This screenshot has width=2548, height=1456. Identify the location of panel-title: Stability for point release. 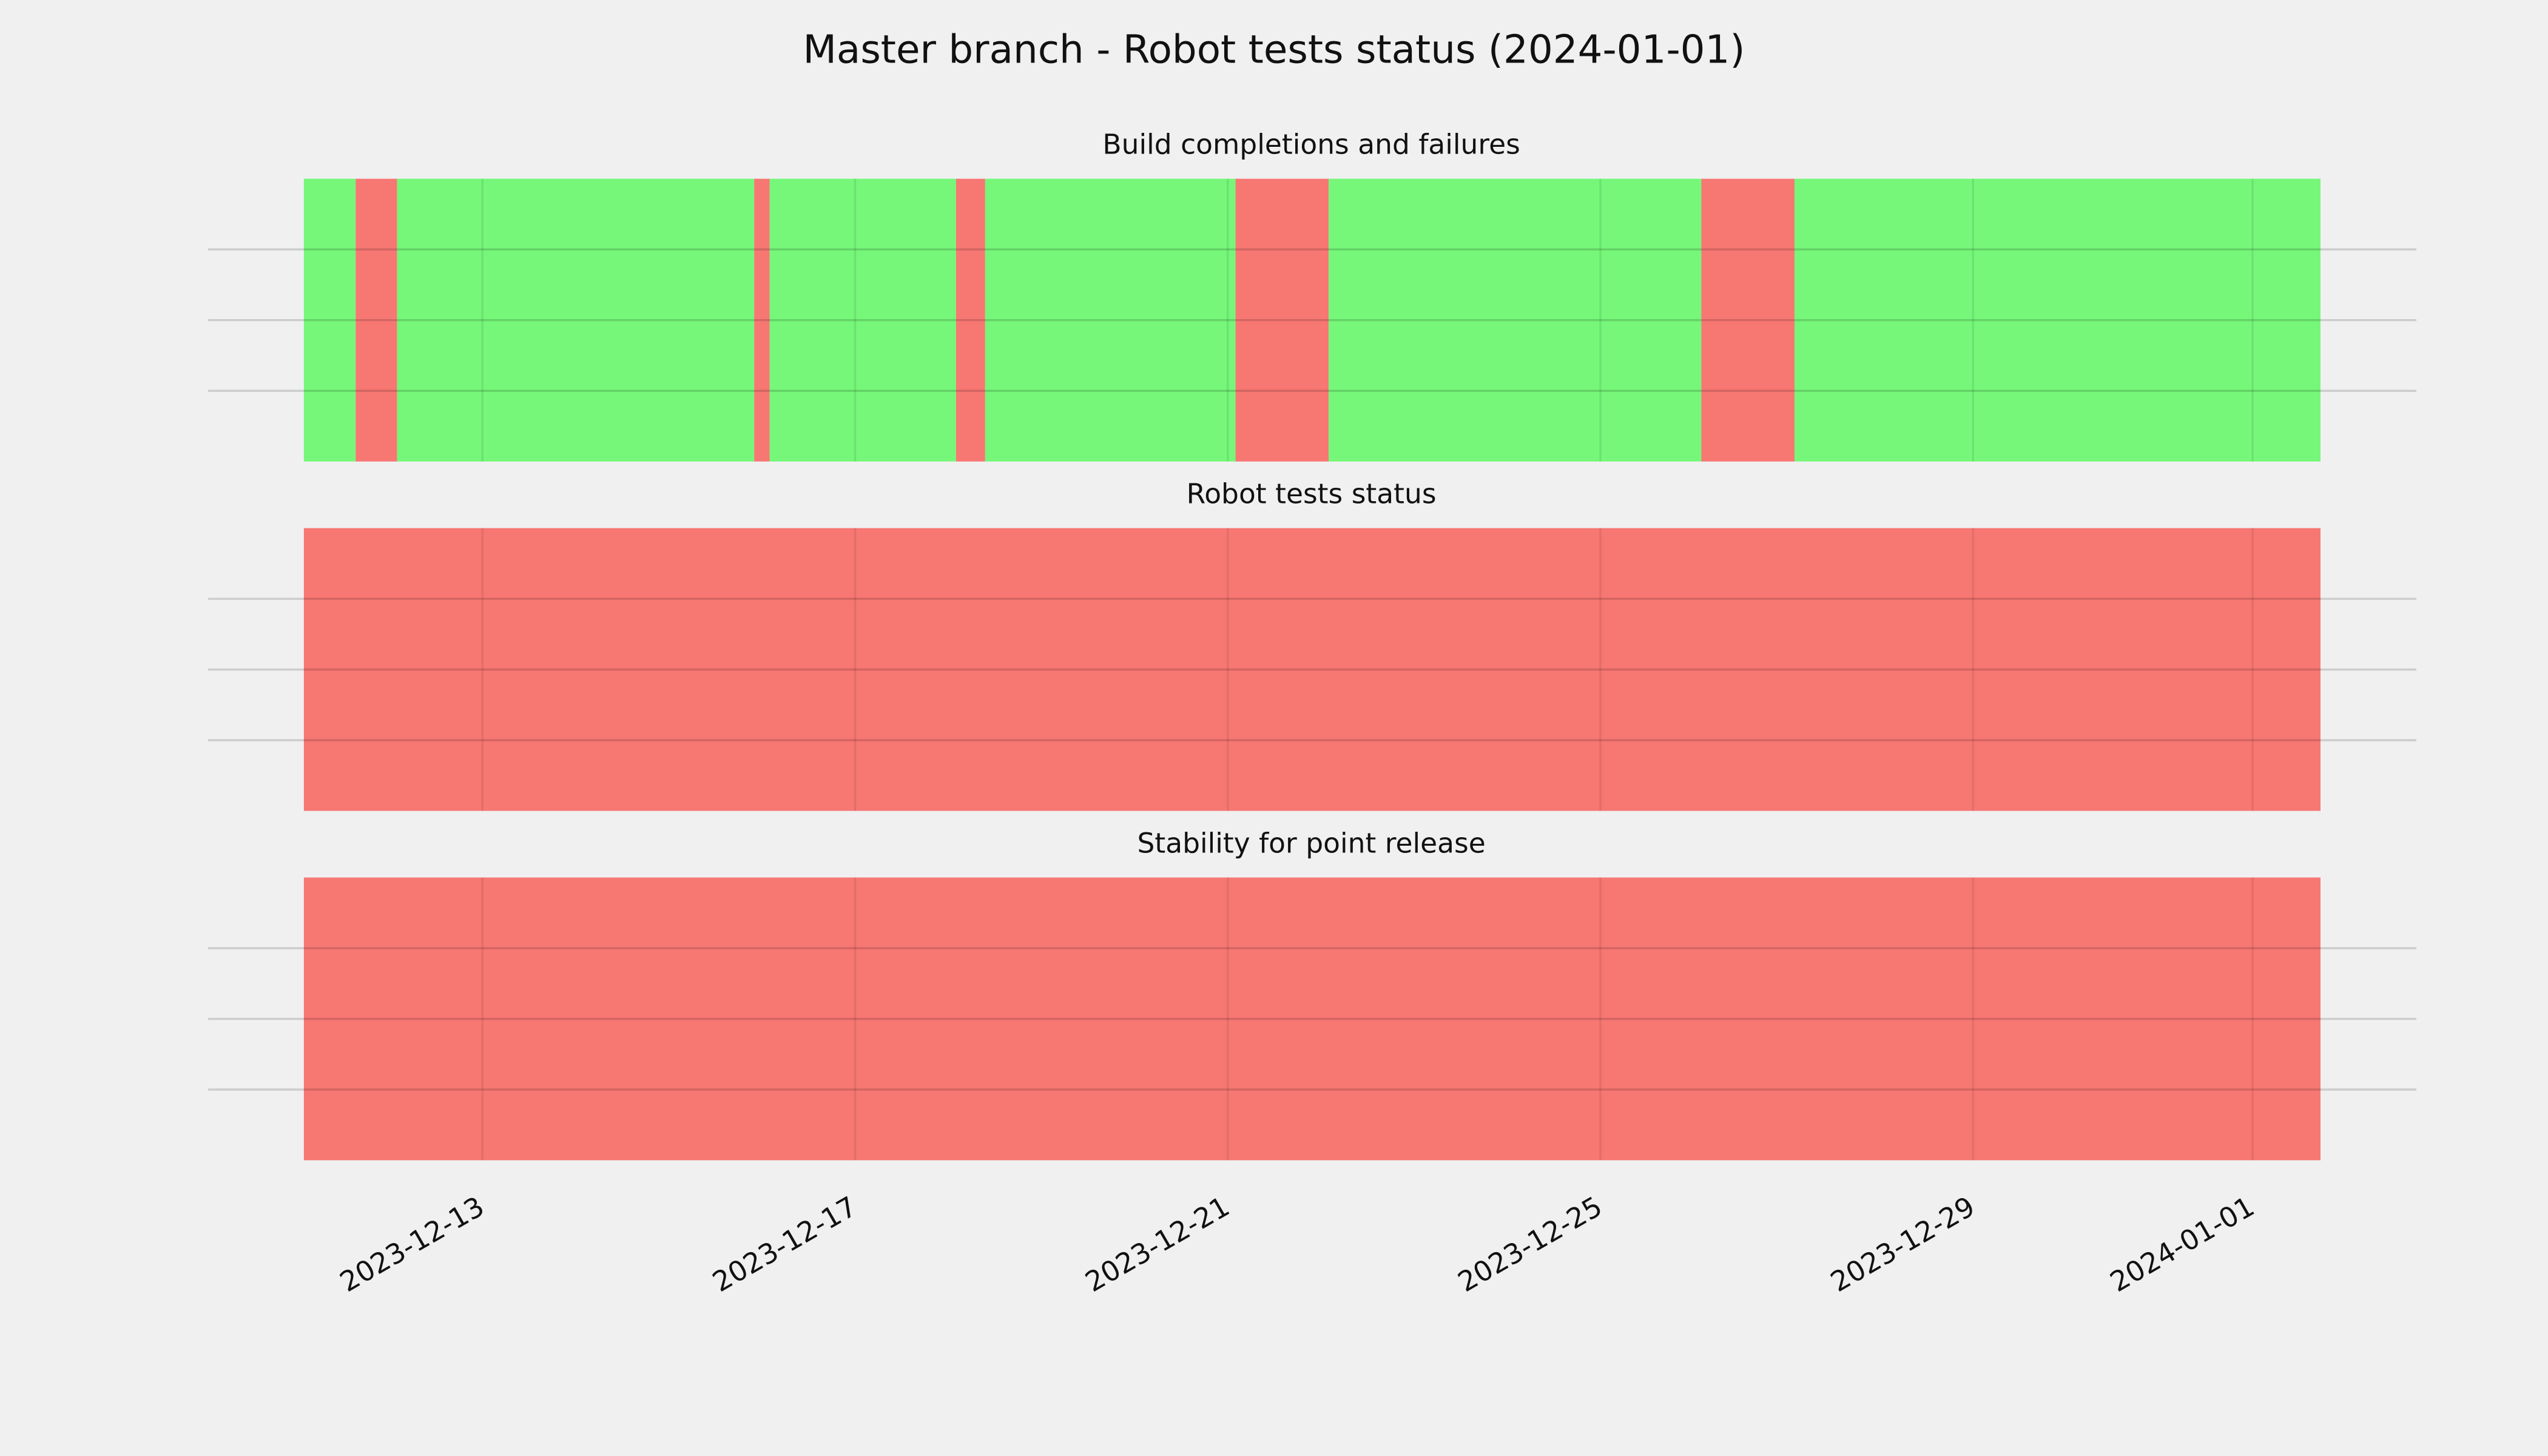
(1311, 843).